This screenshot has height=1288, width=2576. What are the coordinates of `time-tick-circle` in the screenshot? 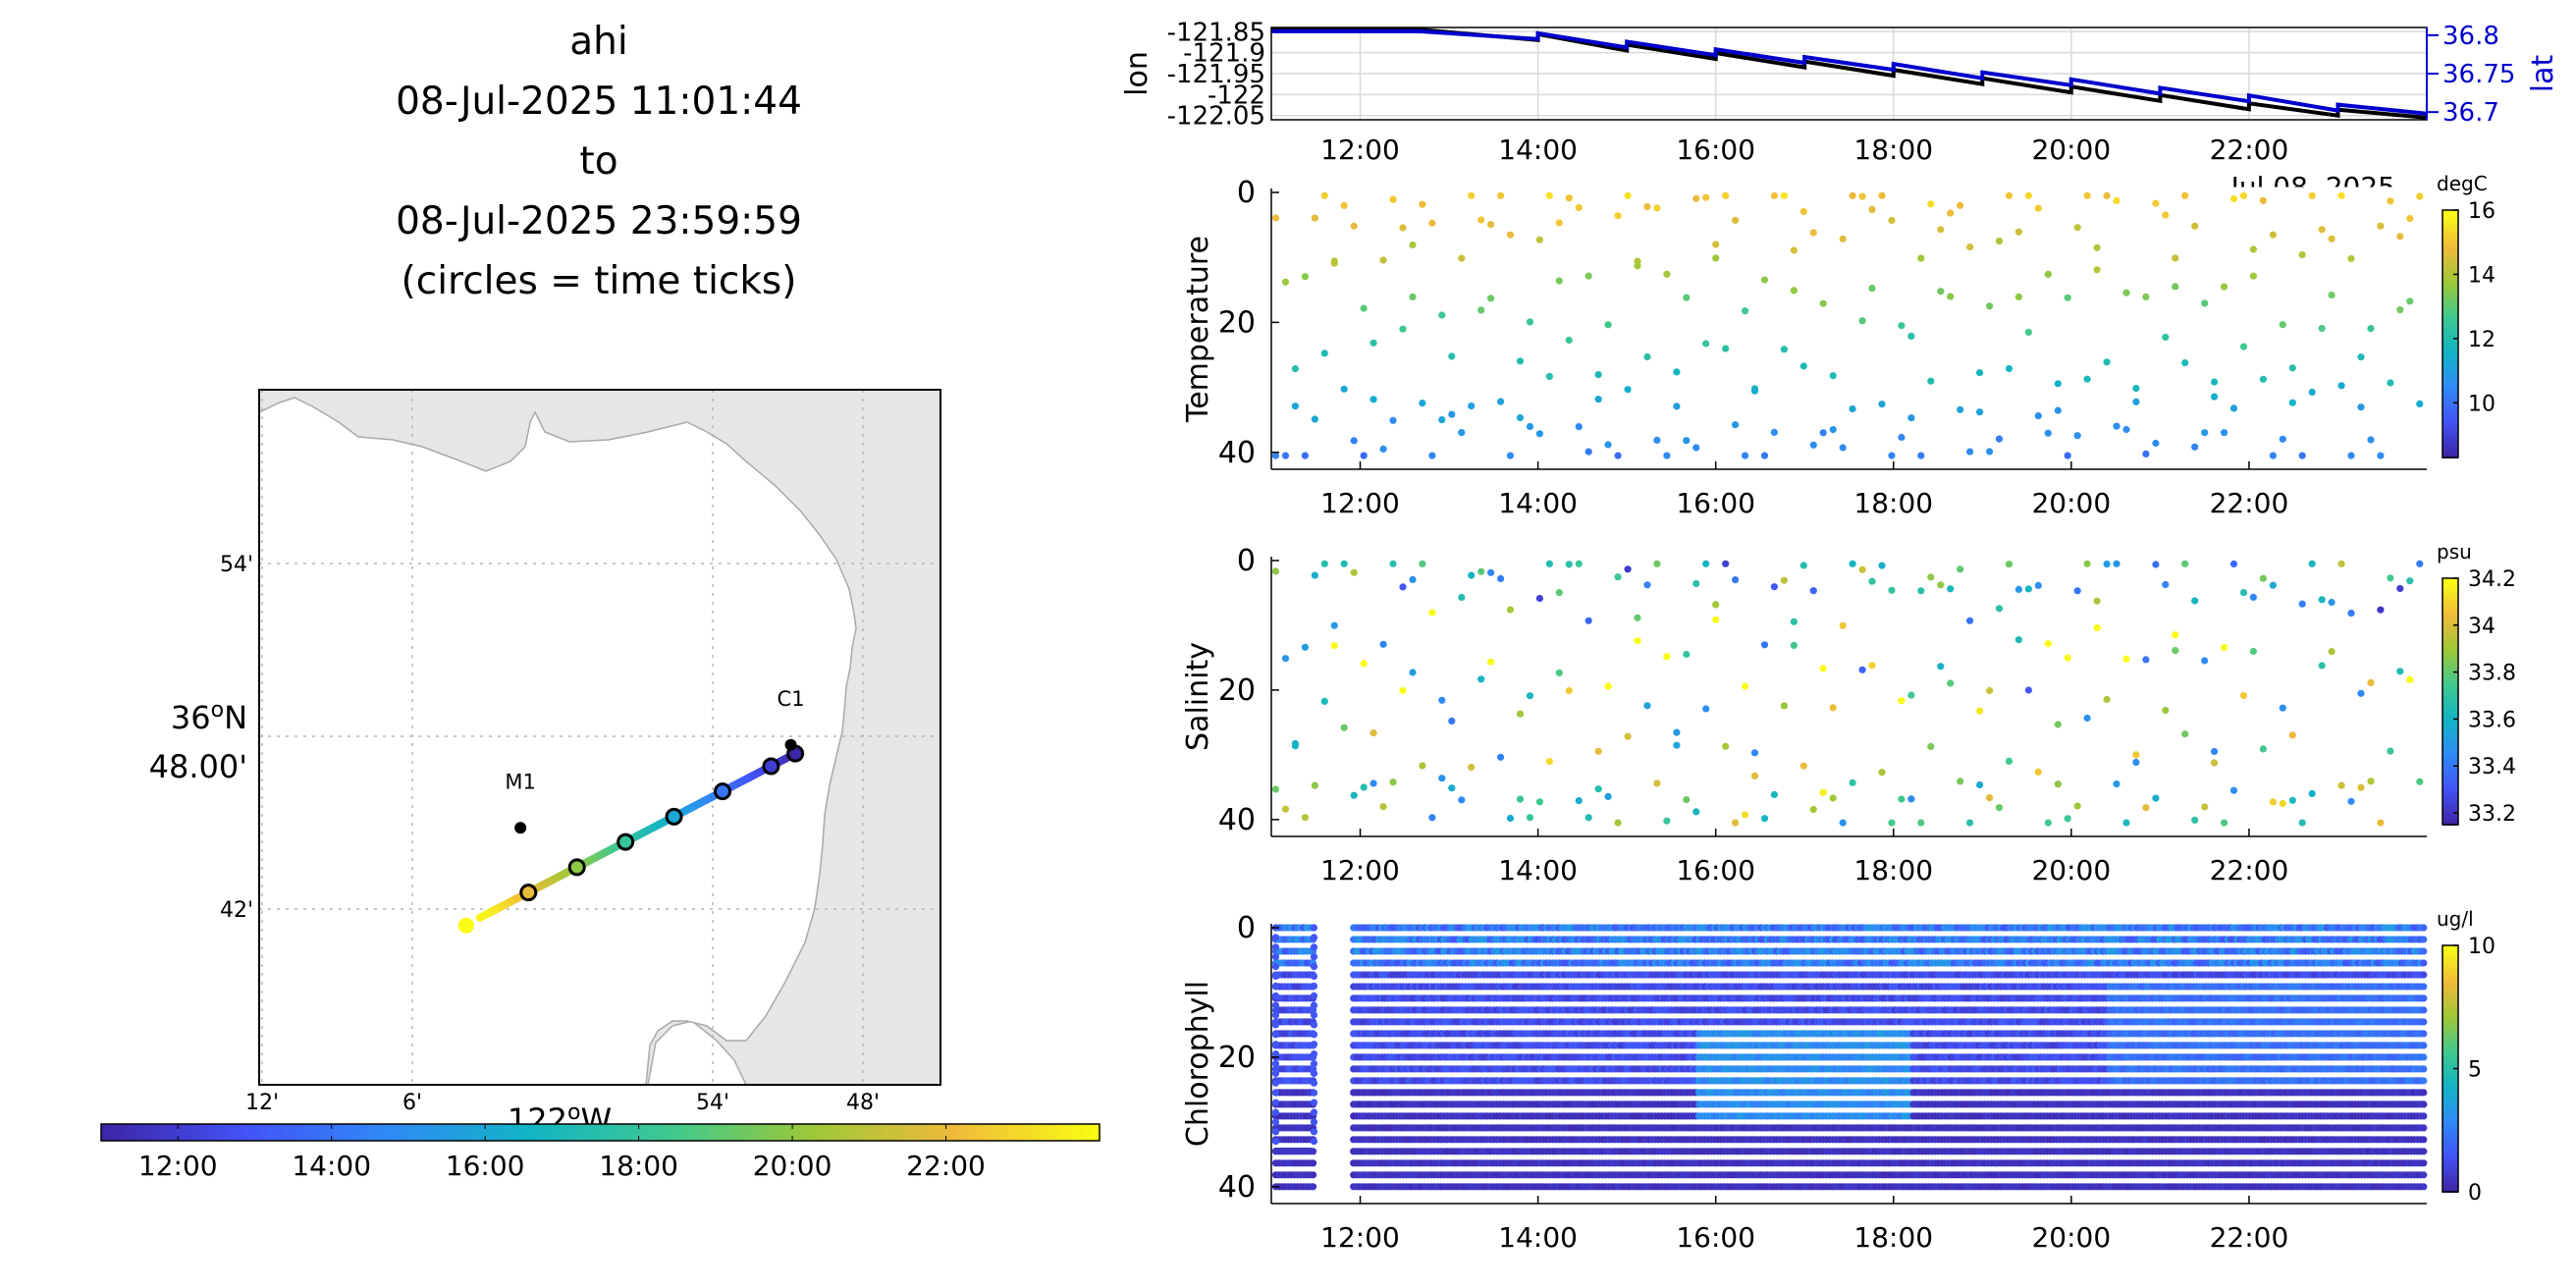 It's located at (723, 791).